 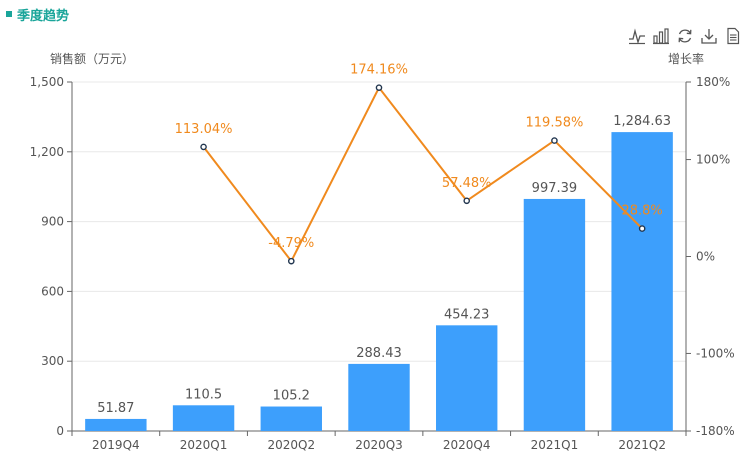 I want to click on line-value-label: 174.16%, so click(x=379, y=70).